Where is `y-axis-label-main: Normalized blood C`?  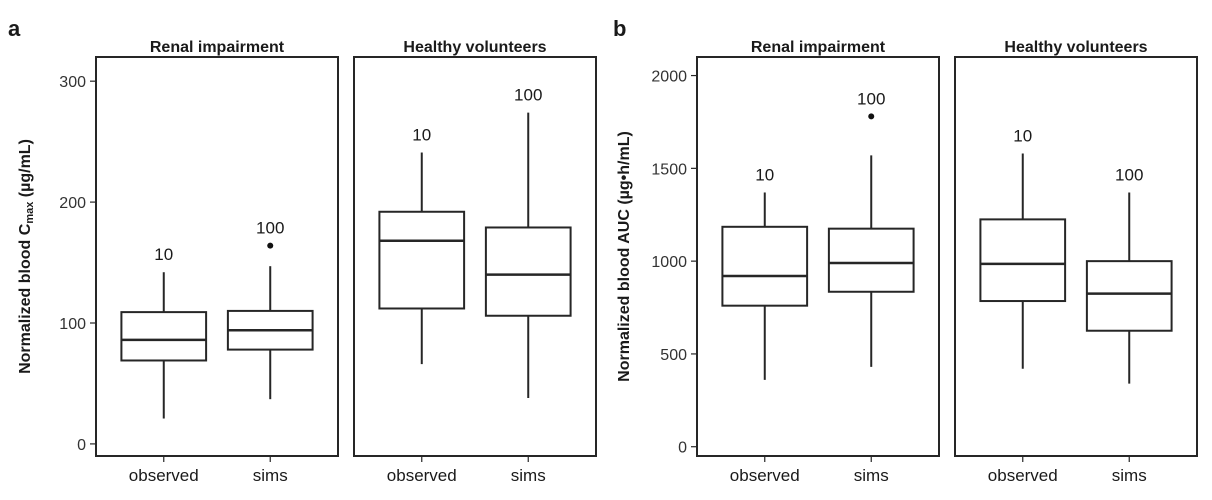 y-axis-label-main: Normalized blood C is located at coordinates (25, 298).